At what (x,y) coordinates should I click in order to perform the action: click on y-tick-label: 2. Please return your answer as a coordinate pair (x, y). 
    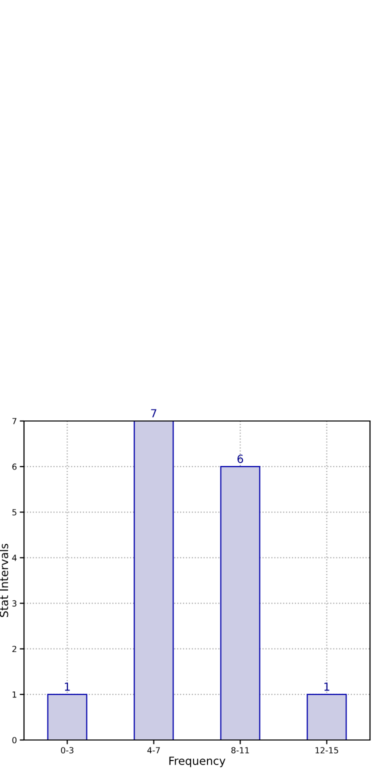
    Looking at the image, I should click on (14, 649).